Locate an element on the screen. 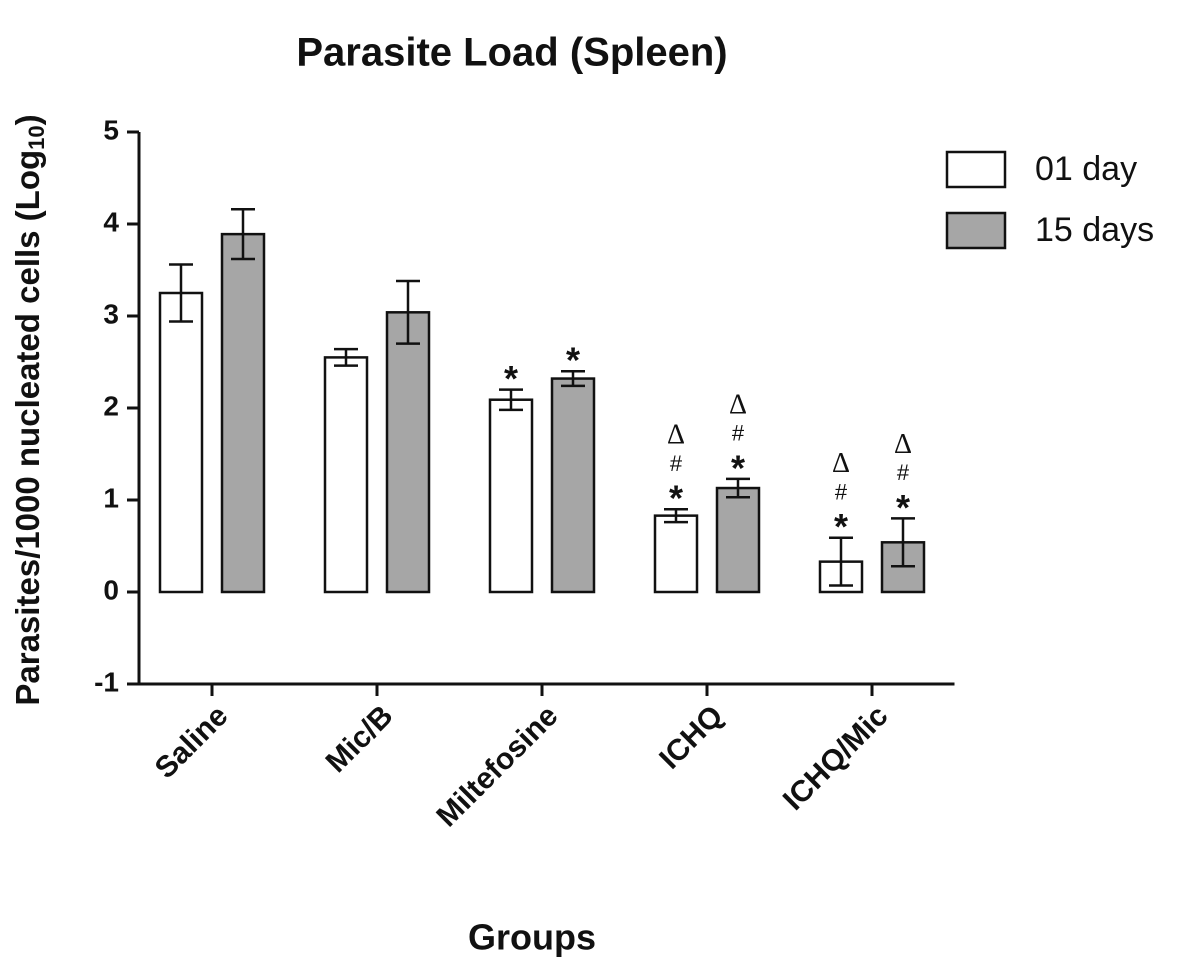 The image size is (1200, 964). chart-title: Parasite Load (Spleen) is located at coordinates (511, 53).